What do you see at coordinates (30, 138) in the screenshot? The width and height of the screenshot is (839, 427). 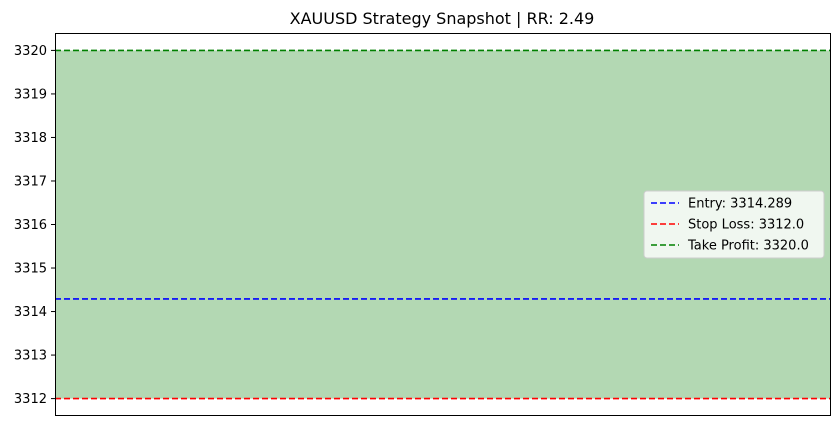 I see `y-tick-label: 3318` at bounding box center [30, 138].